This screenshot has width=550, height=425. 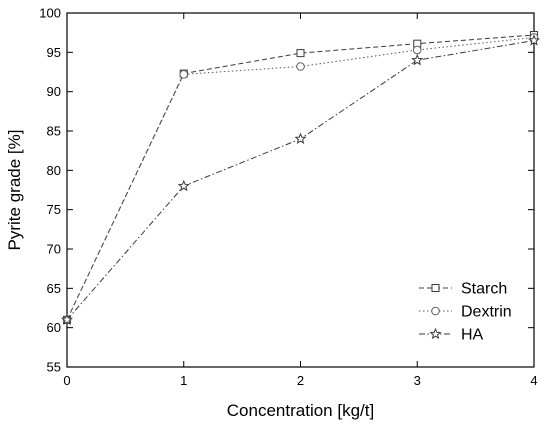 What do you see at coordinates (54, 131) in the screenshot?
I see `y-tick-label: 85` at bounding box center [54, 131].